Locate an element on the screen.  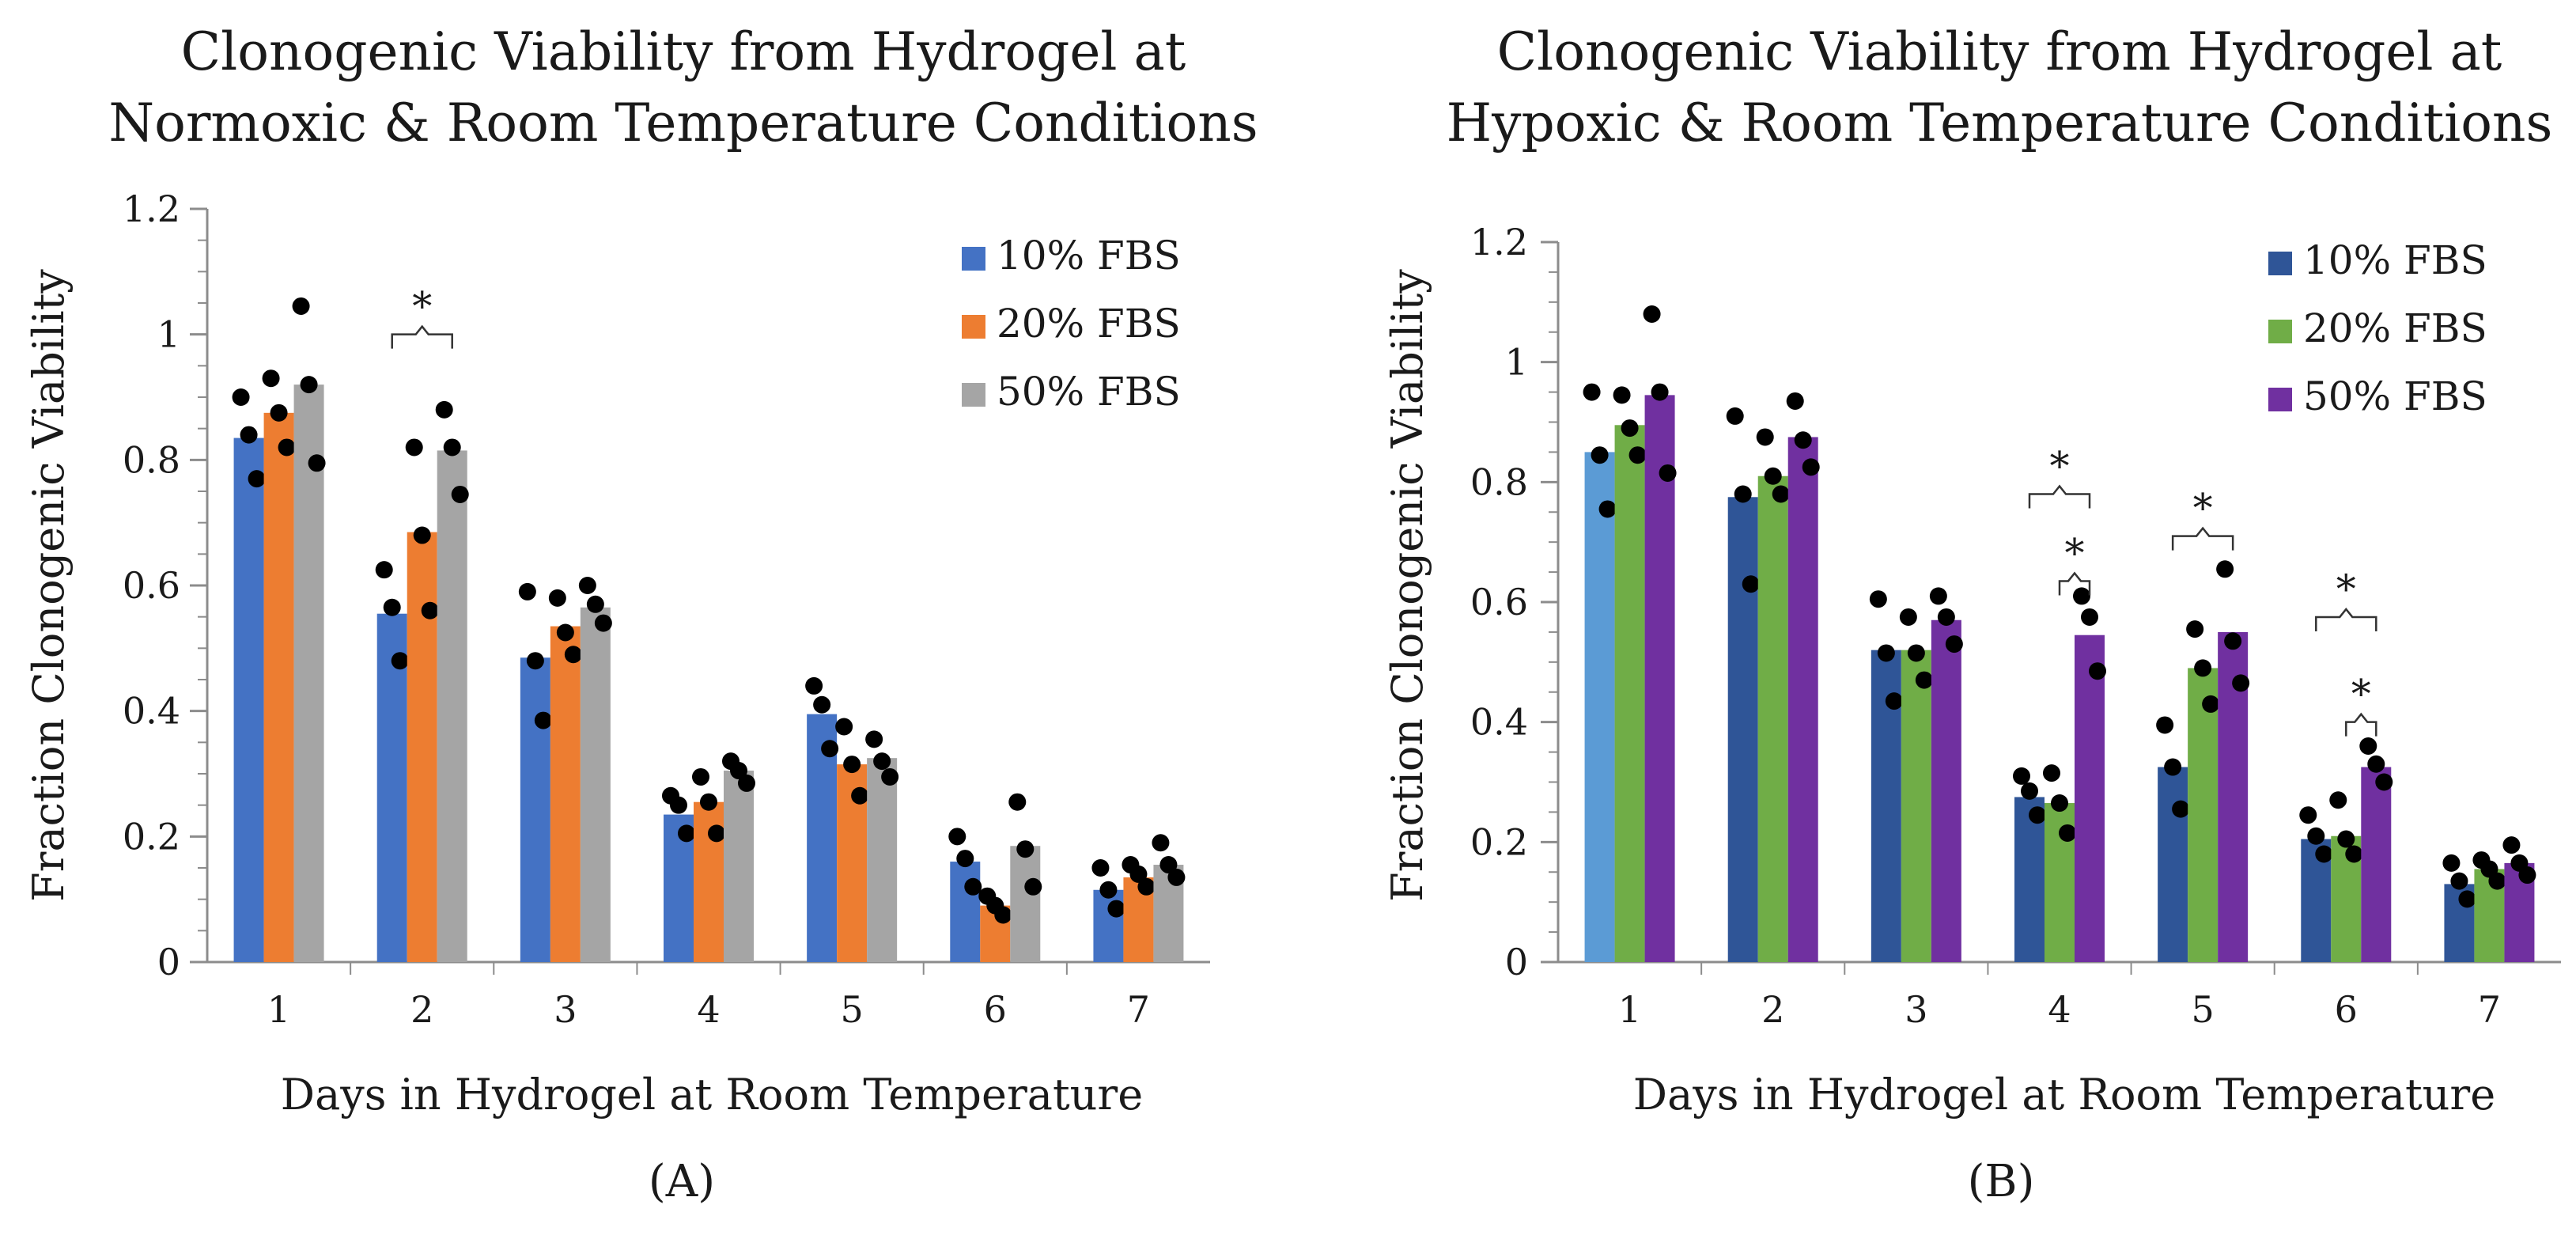
chart-b-legend-label: 10% FBS is located at coordinates (2395, 260).